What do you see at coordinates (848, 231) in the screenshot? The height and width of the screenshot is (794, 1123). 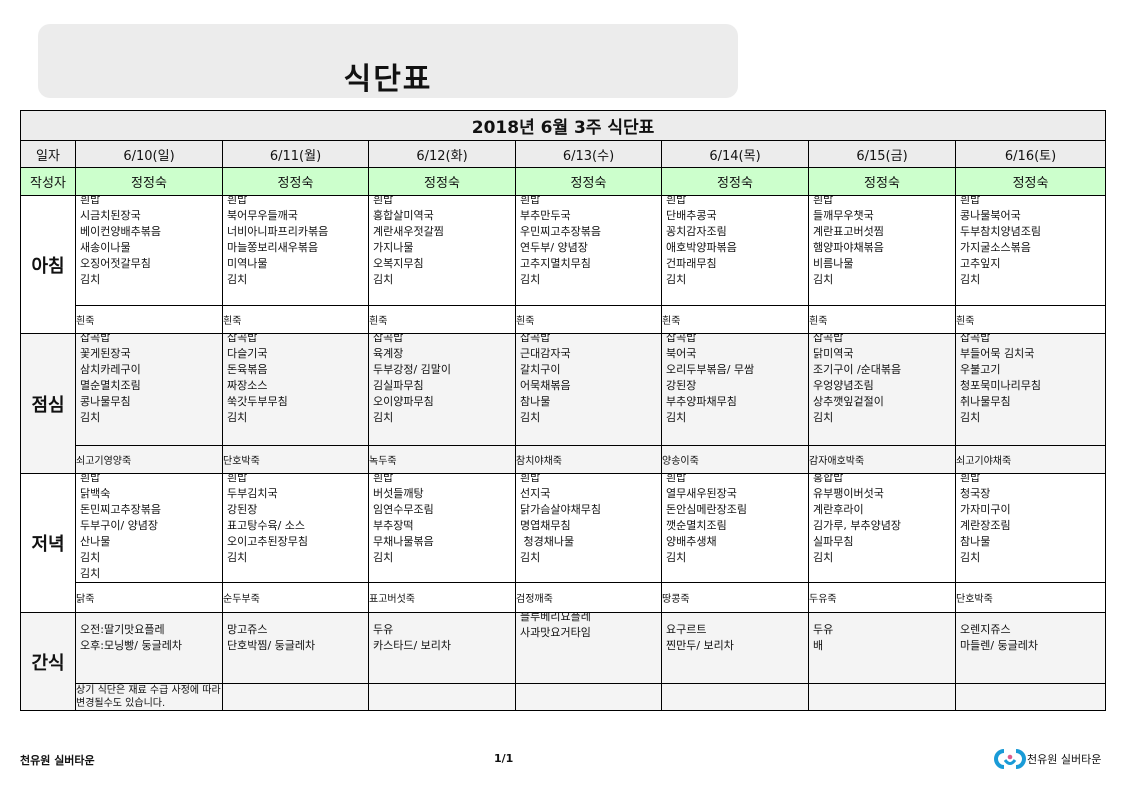 I see `menu-item: 계란표고버섯찜` at bounding box center [848, 231].